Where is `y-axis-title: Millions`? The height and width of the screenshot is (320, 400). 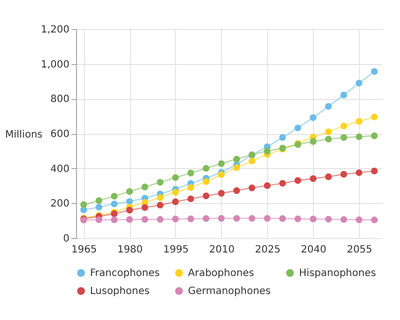 y-axis-title: Millions is located at coordinates (23, 135).